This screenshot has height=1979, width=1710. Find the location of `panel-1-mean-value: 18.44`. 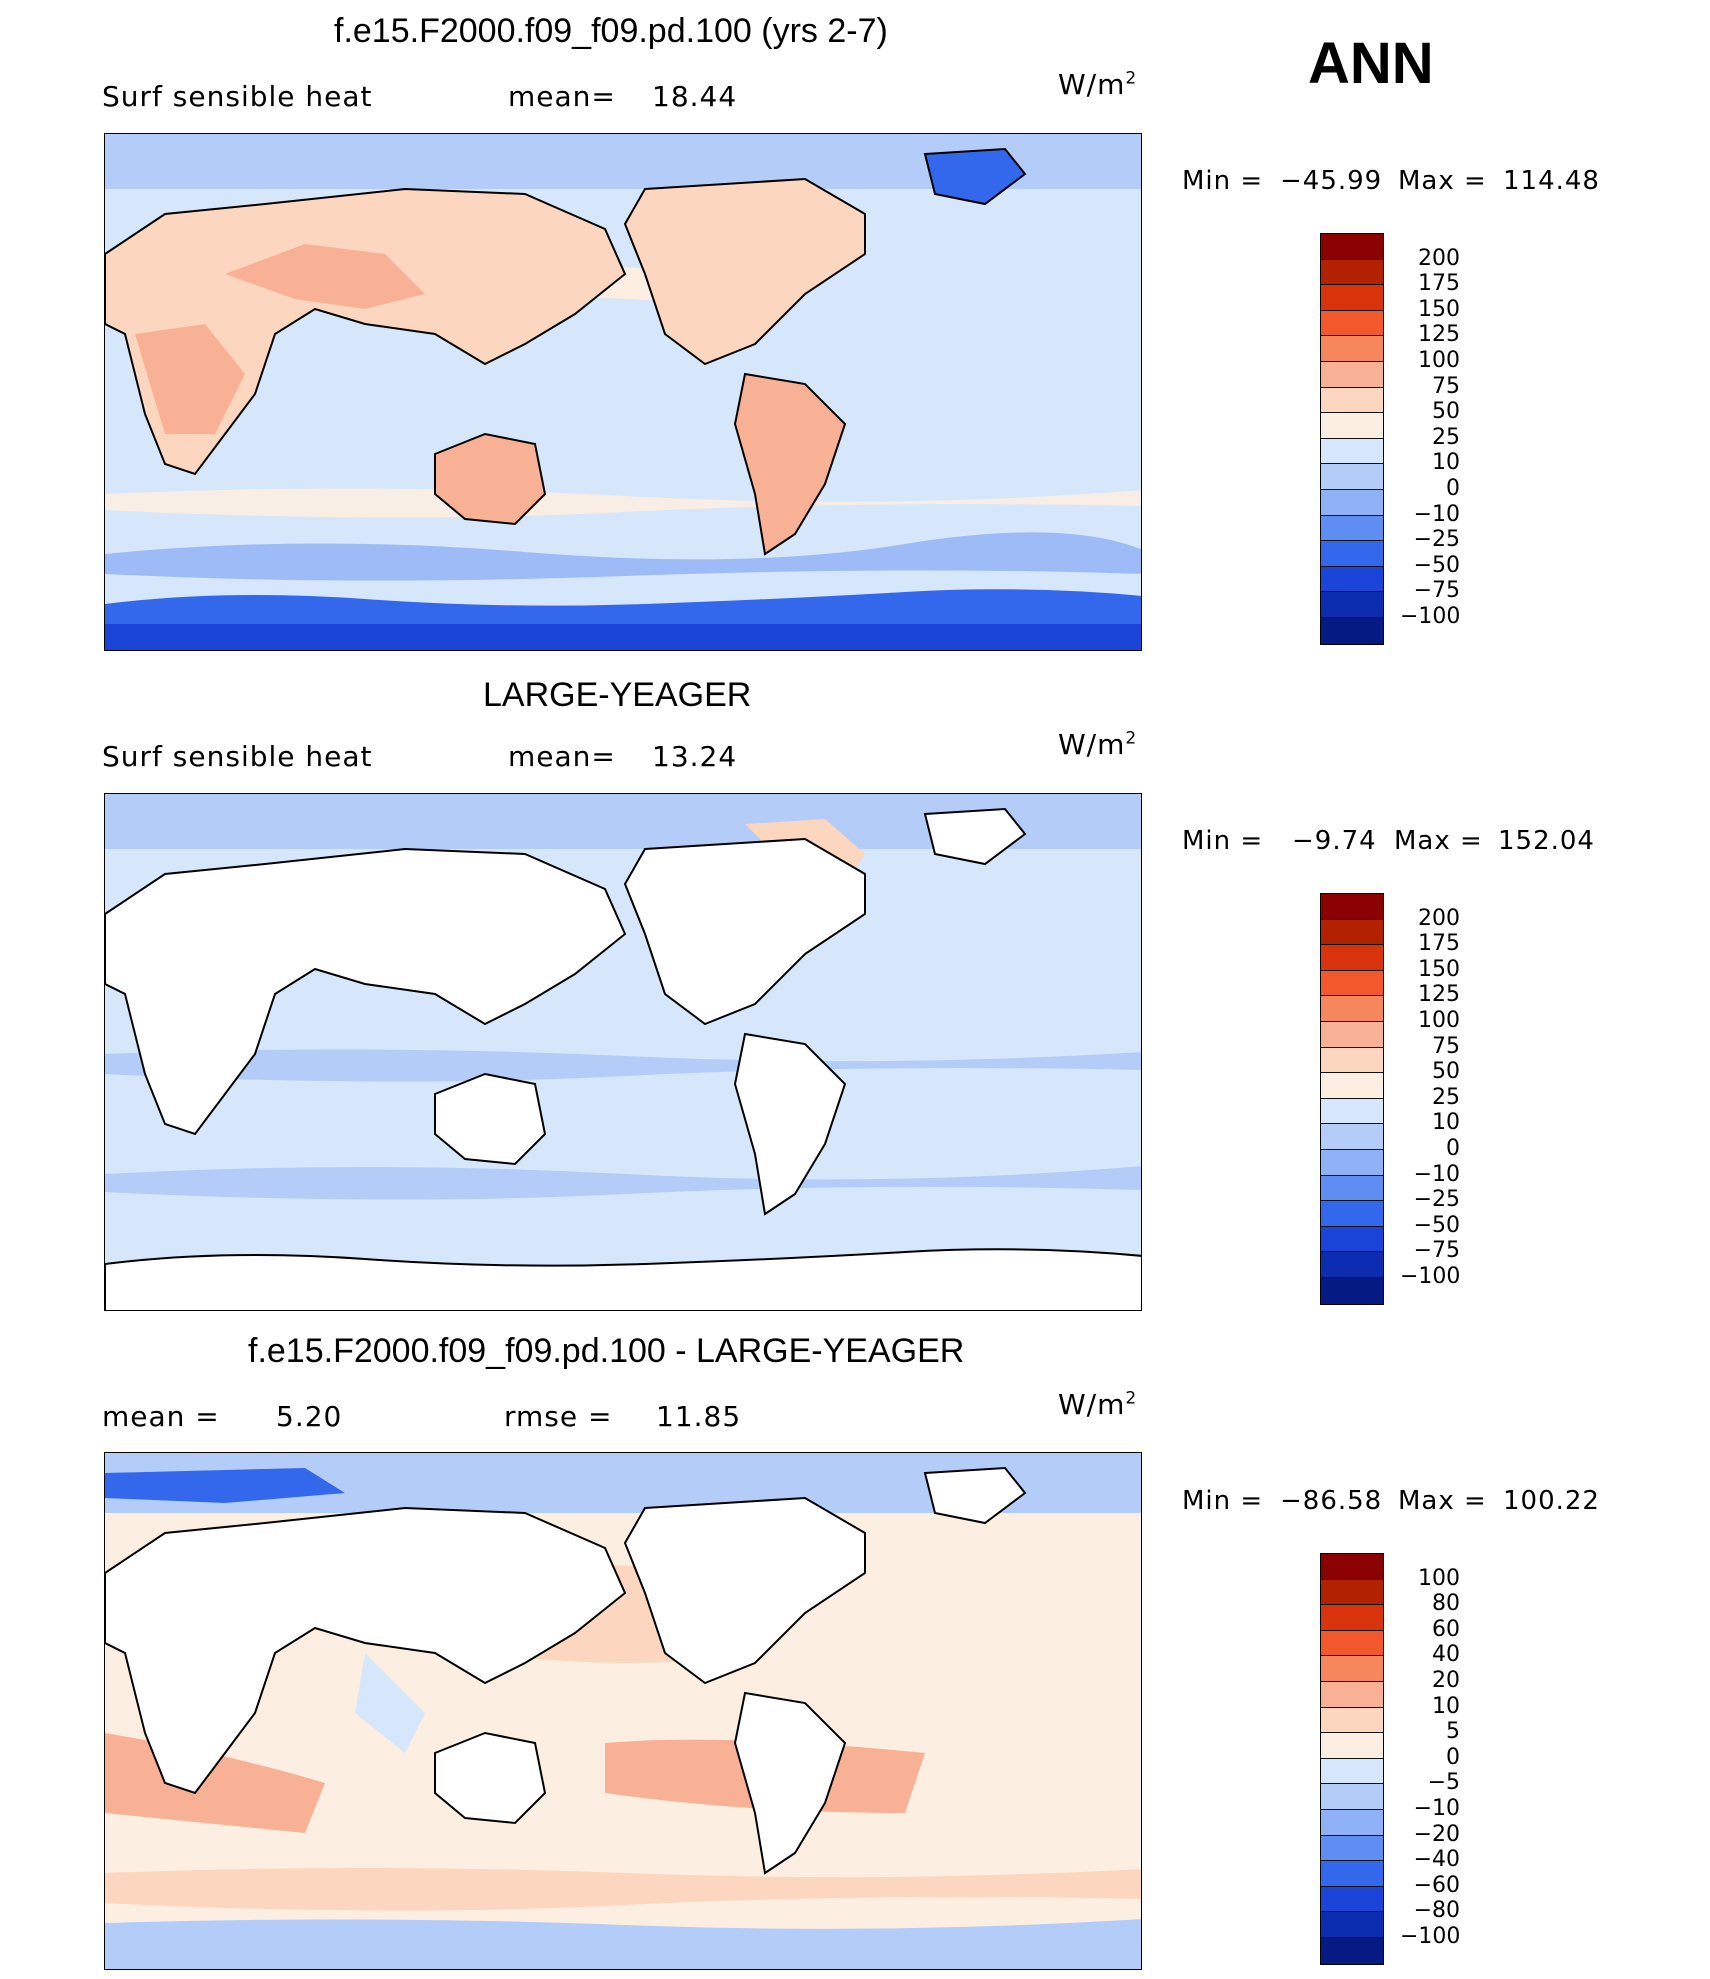

panel-1-mean-value: 18.44 is located at coordinates (695, 96).